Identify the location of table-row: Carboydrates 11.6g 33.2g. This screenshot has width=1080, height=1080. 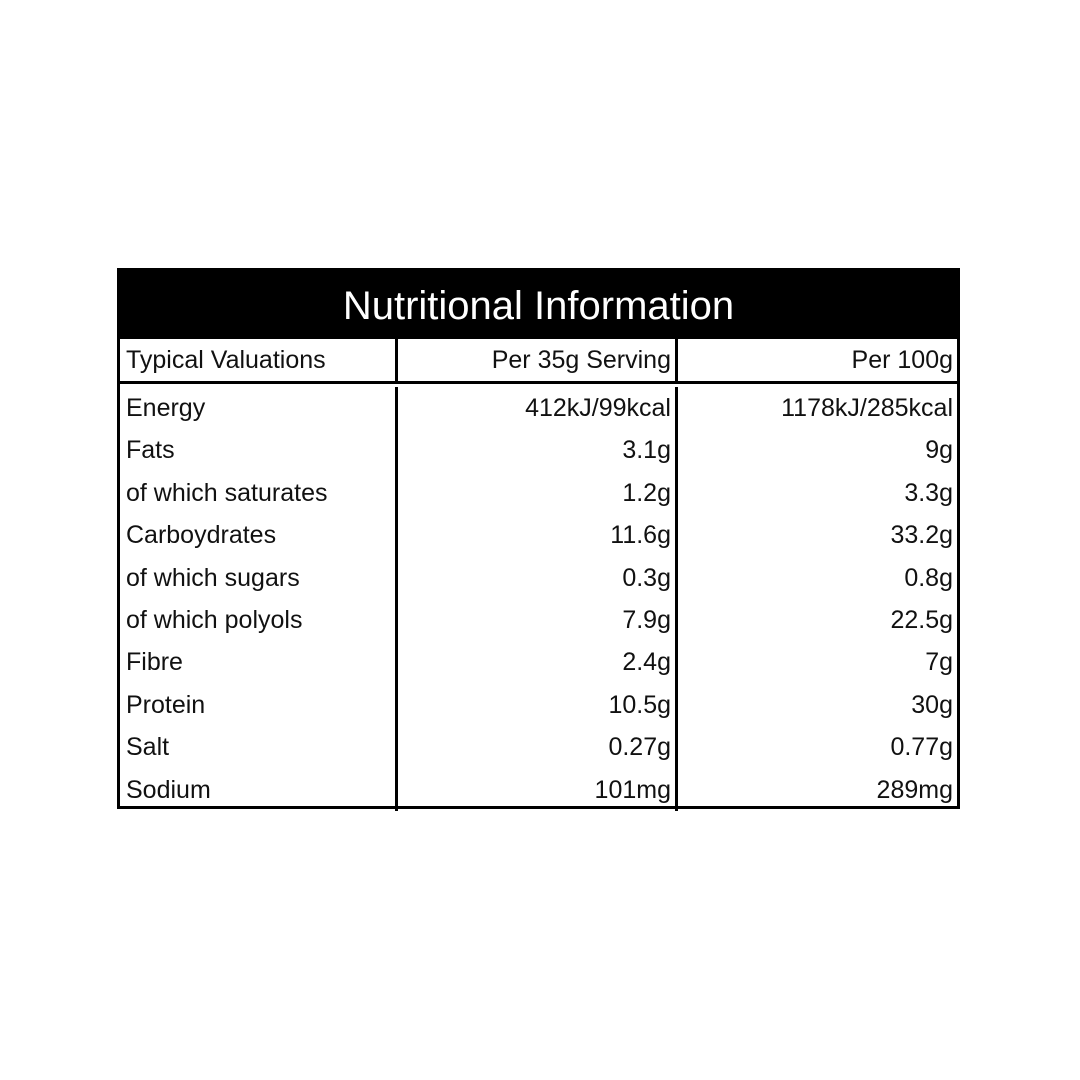
(538, 535).